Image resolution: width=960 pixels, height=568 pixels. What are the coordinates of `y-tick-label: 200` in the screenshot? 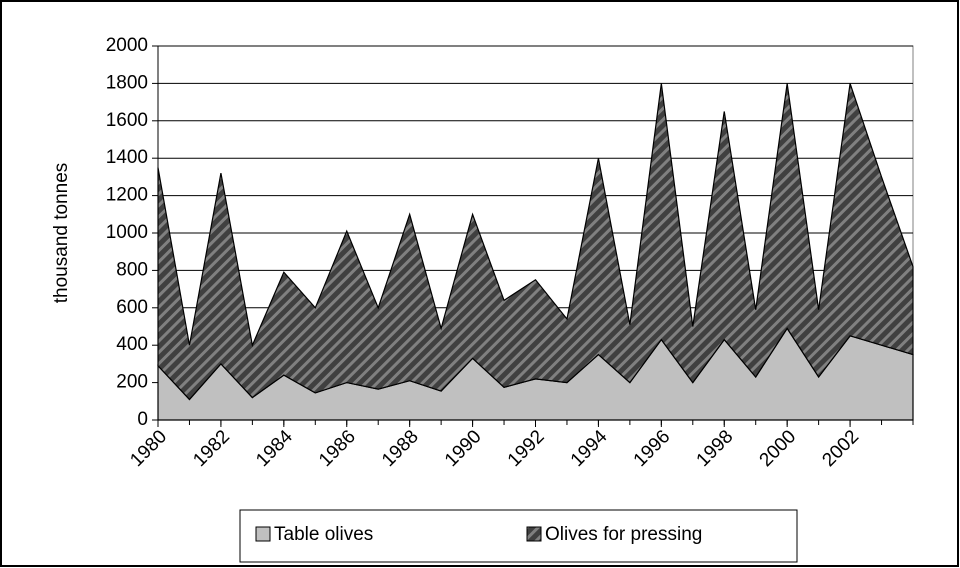 It's located at (132, 382).